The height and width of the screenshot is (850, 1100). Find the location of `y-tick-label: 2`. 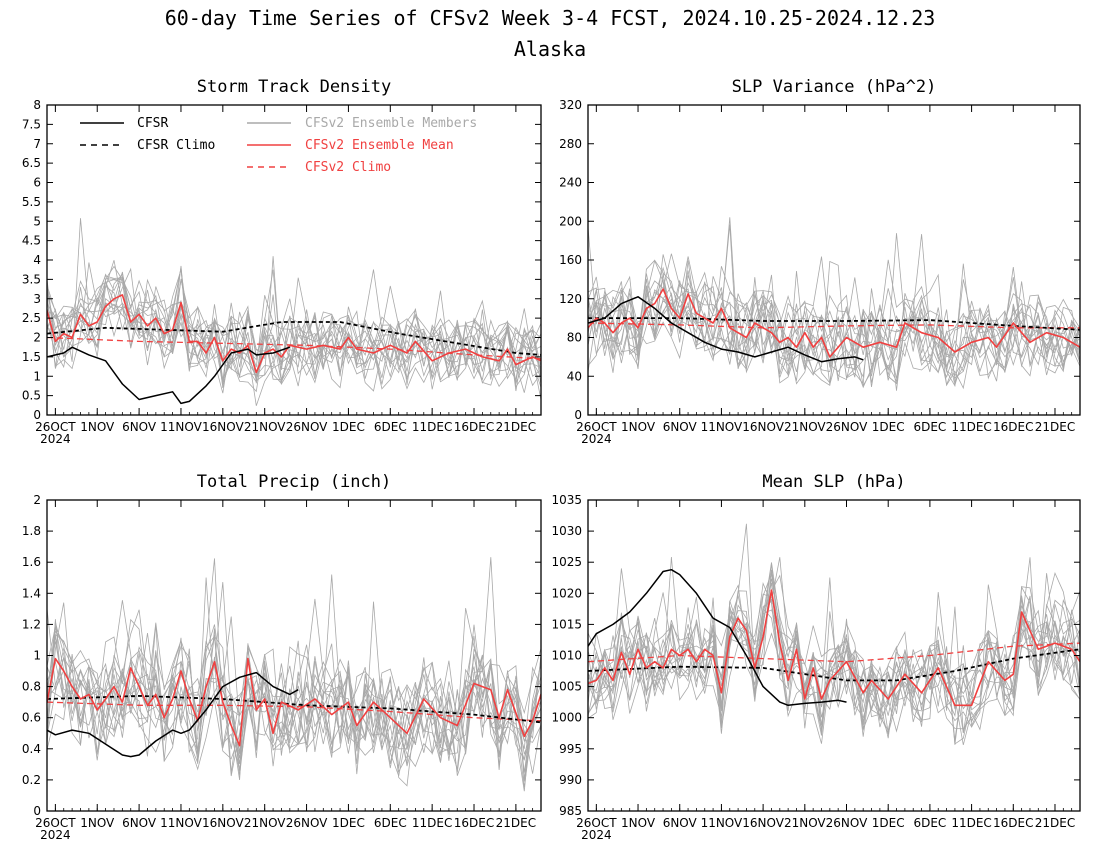

y-tick-label: 2 is located at coordinates (37, 500).